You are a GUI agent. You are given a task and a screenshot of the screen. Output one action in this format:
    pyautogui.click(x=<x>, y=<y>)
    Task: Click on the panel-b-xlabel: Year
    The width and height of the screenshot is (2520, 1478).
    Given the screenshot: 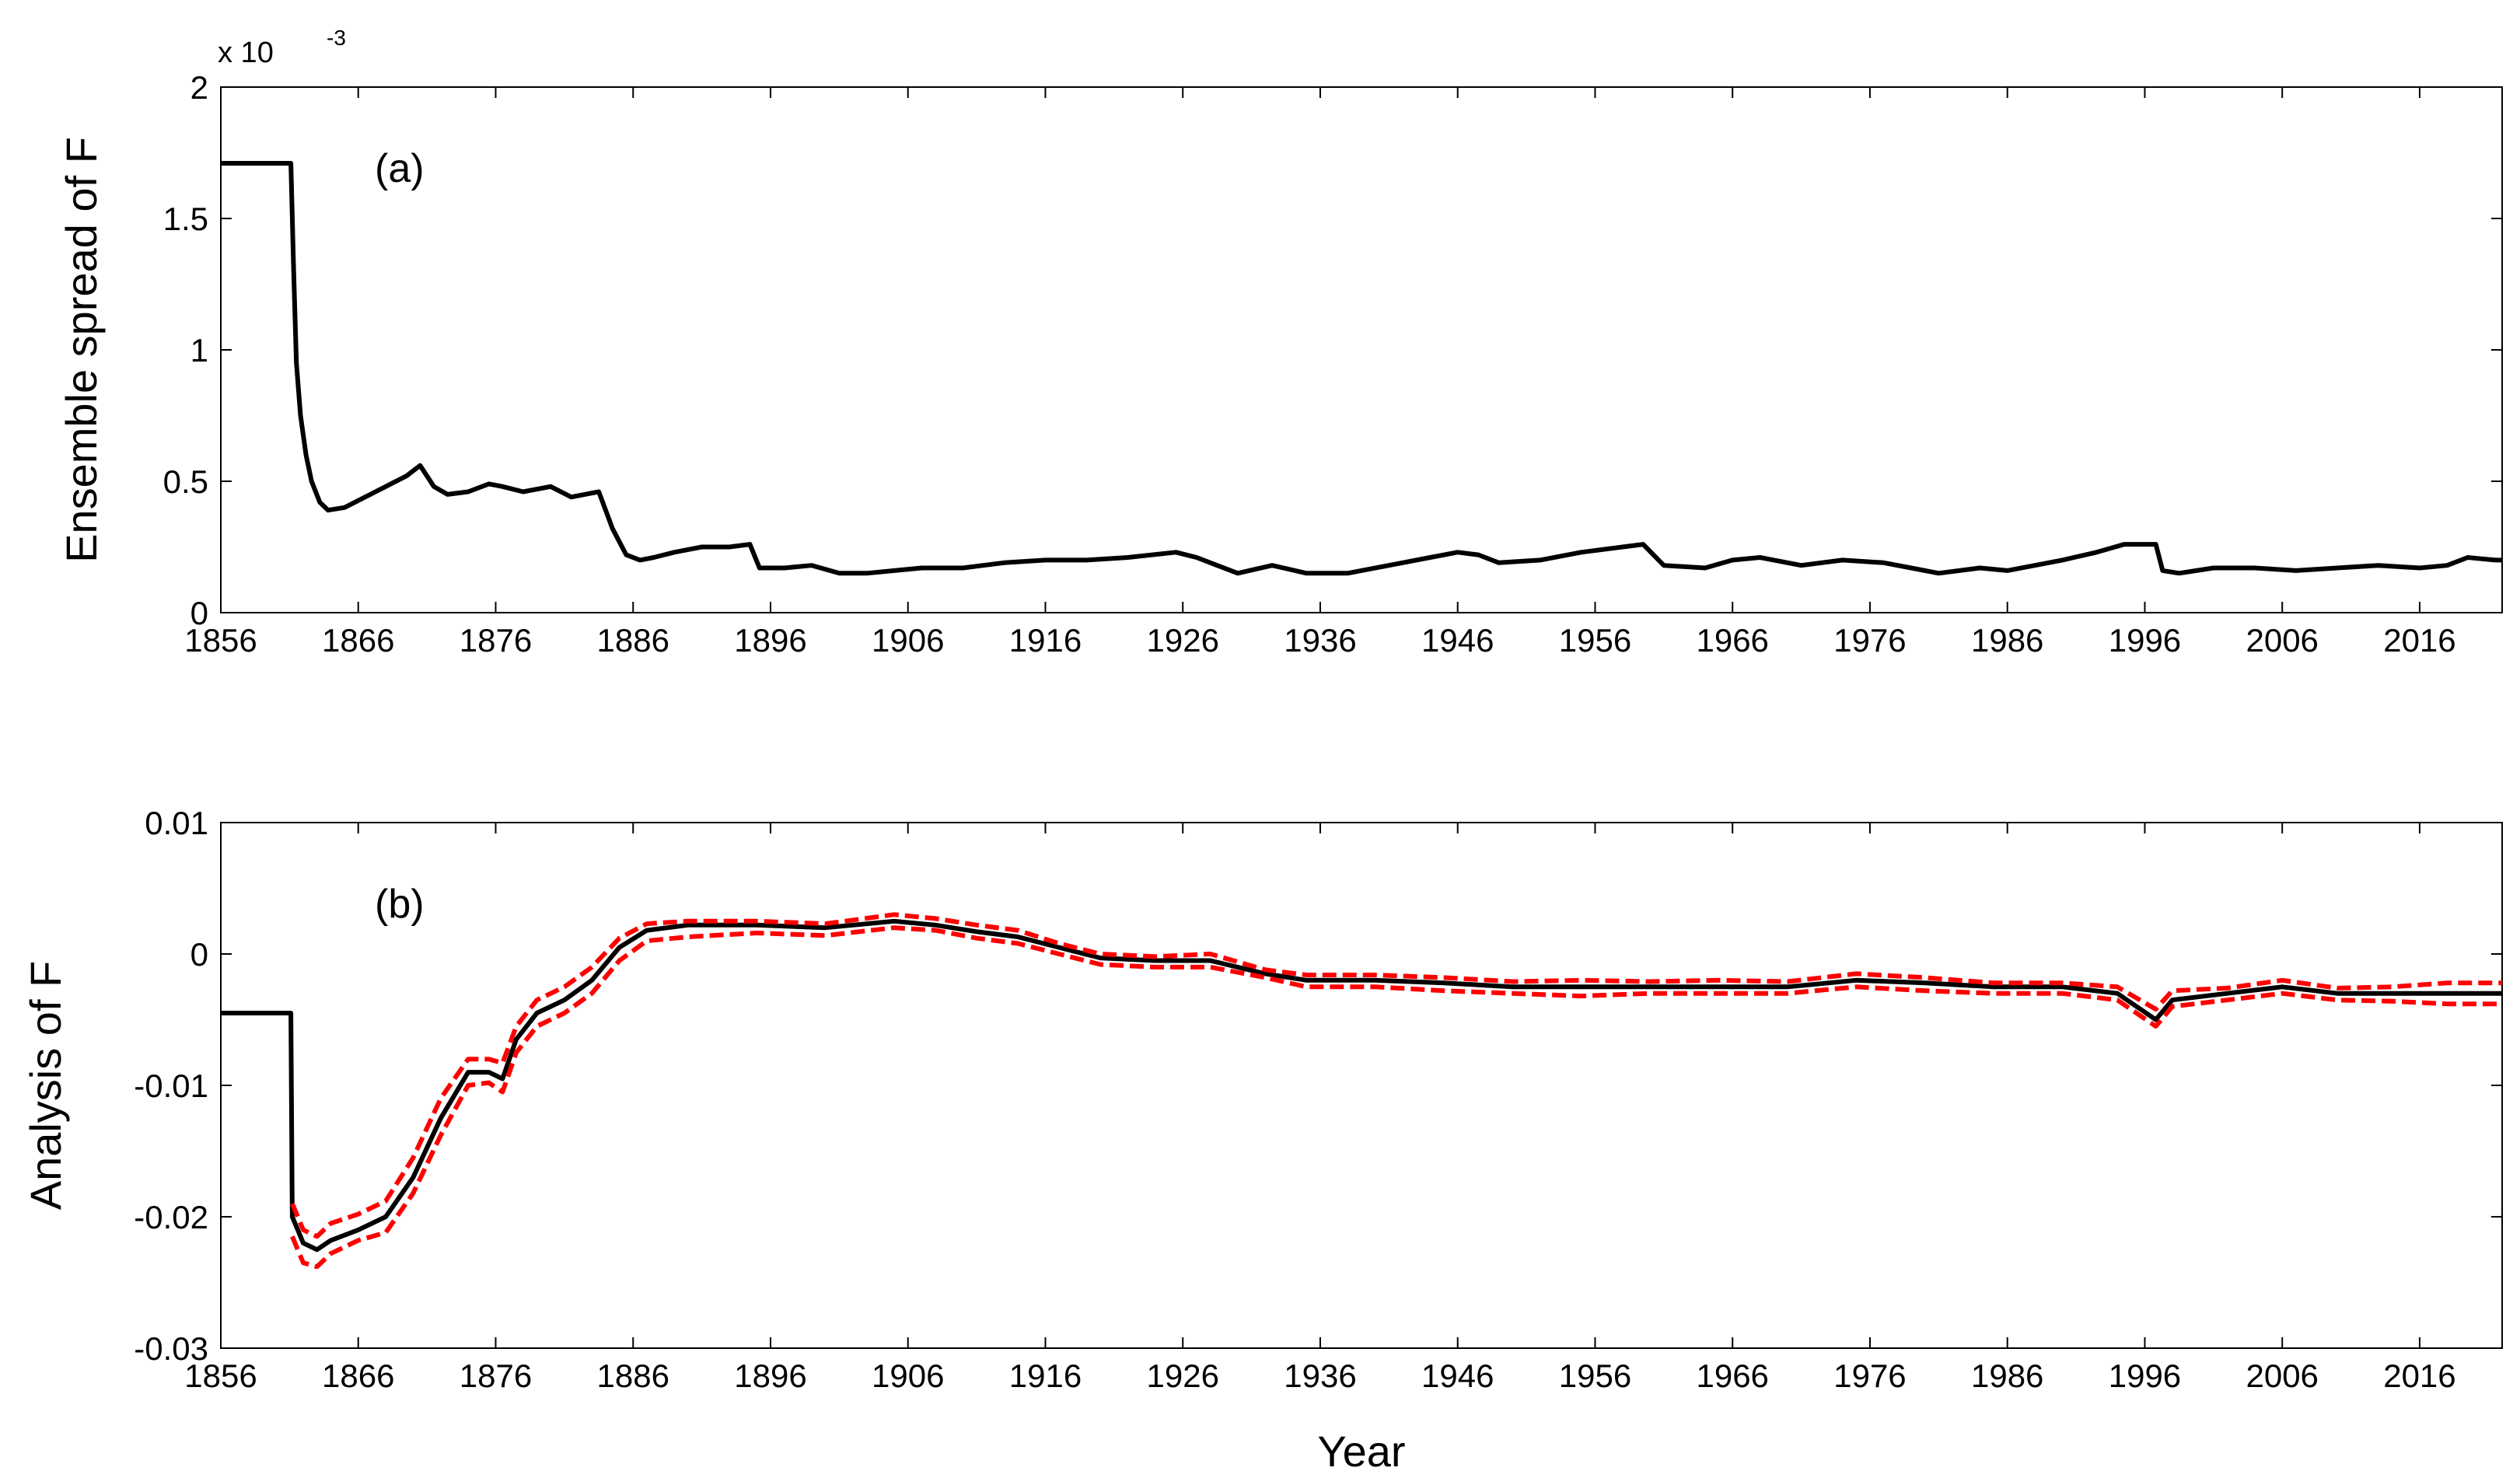 What is the action you would take?
    pyautogui.click(x=1361, y=1452)
    